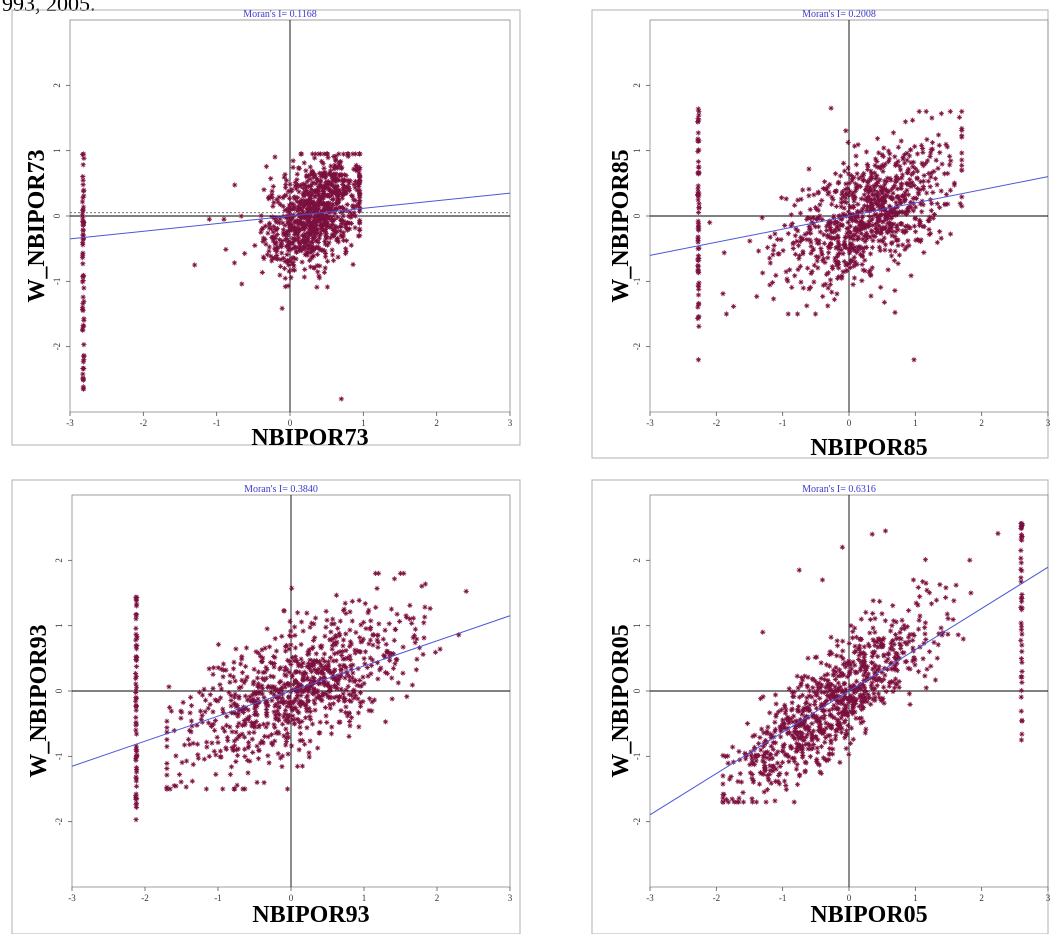 The height and width of the screenshot is (934, 1052). Describe the element at coordinates (57, 215) in the screenshot. I see `y-tick-label: 0` at that location.